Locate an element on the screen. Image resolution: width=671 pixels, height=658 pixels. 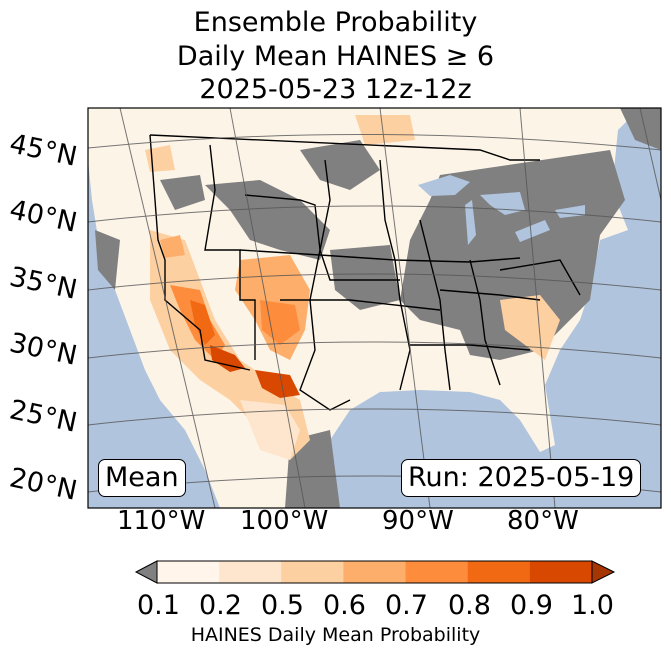
colorbar-tick-label: 0.1 is located at coordinates (158, 605).